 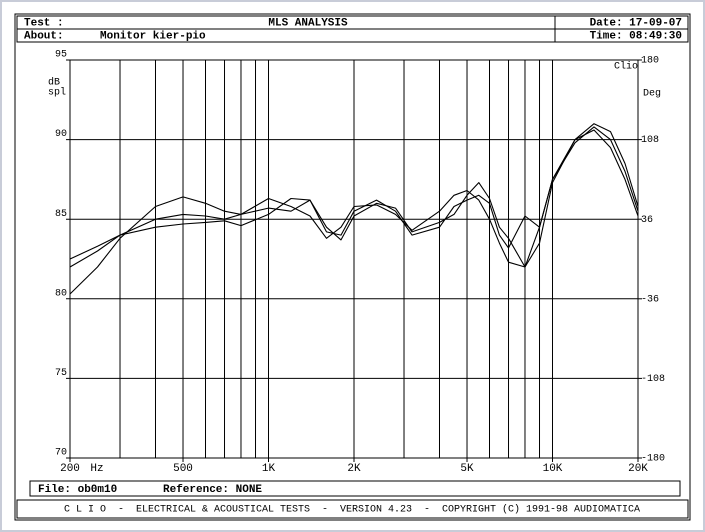 I want to click on y-axis-label: spl, so click(x=57, y=93).